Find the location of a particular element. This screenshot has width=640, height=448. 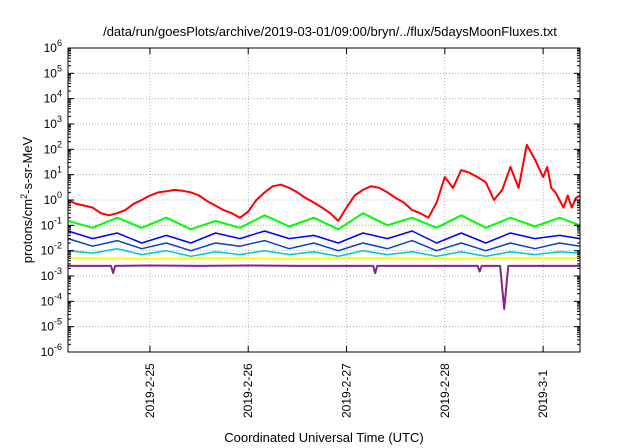

y-tick-exponent: -4 is located at coordinates (58, 296).